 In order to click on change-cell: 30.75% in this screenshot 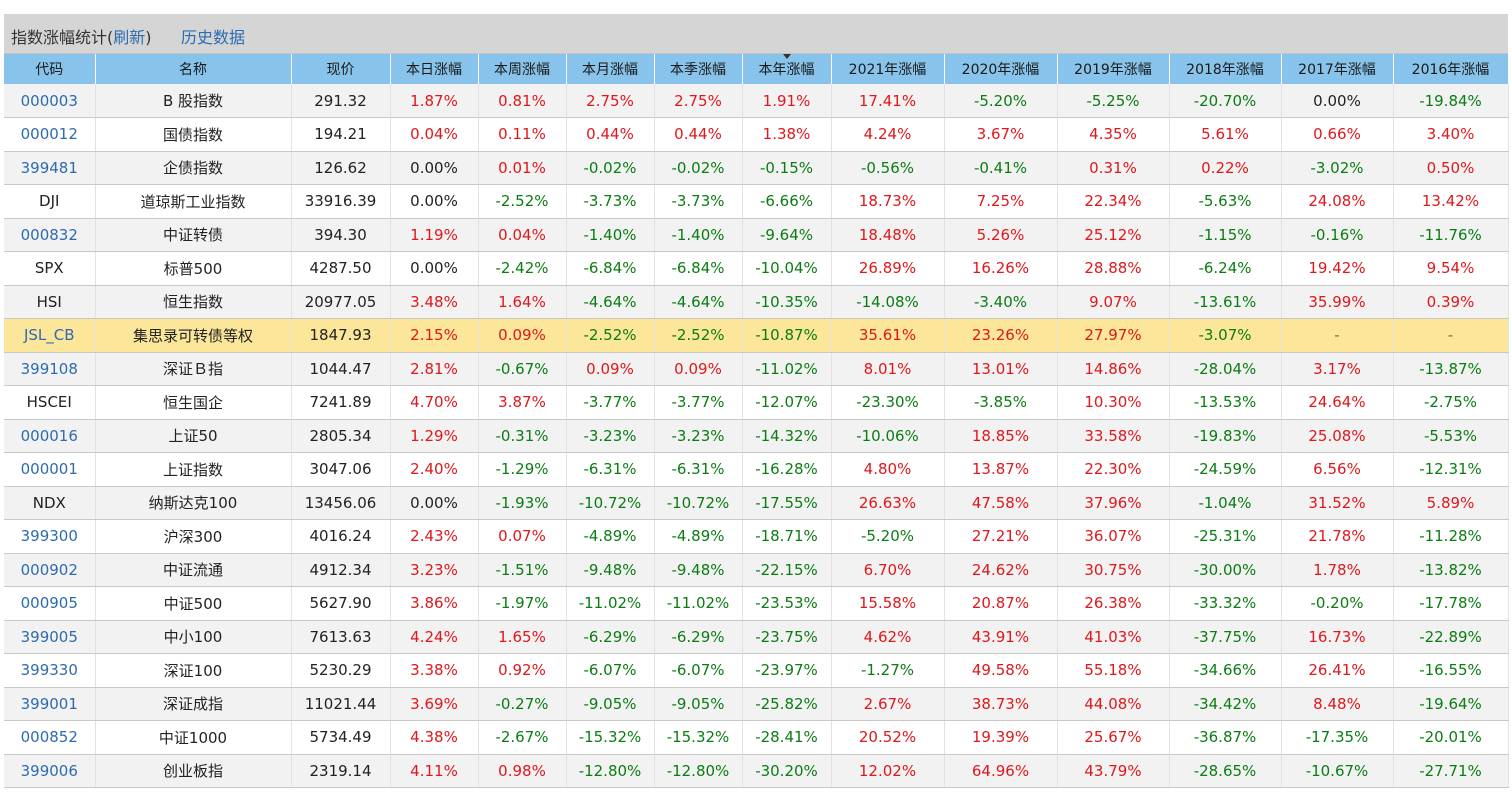, I will do `click(1113, 570)`.